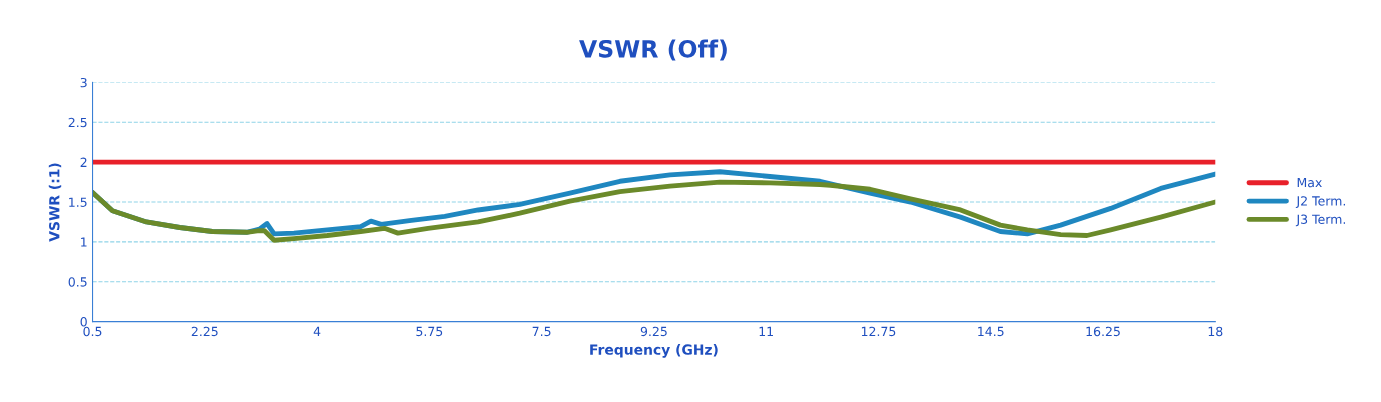 This screenshot has height=402, width=1381. What do you see at coordinates (83, 82) in the screenshot?
I see `y-tick-label: 3` at bounding box center [83, 82].